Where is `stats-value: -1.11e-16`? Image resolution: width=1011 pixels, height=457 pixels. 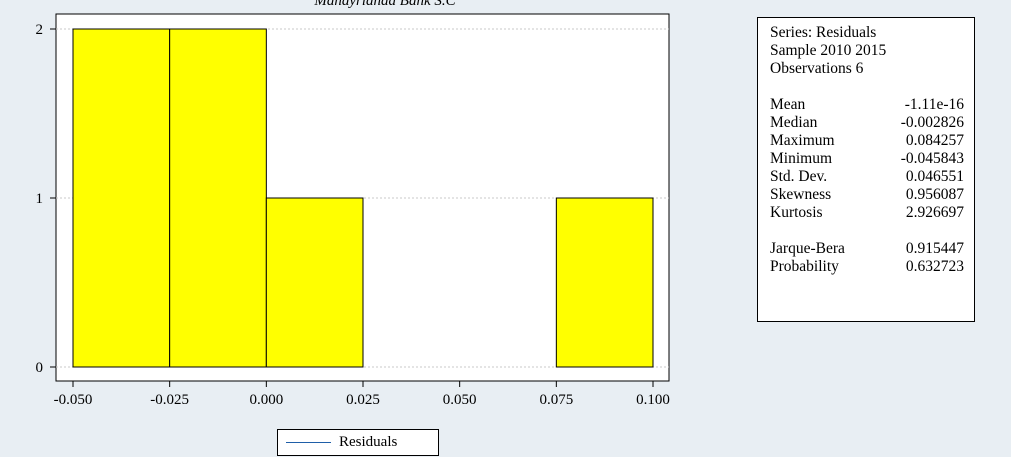 stats-value: -1.11e-16 is located at coordinates (934, 104).